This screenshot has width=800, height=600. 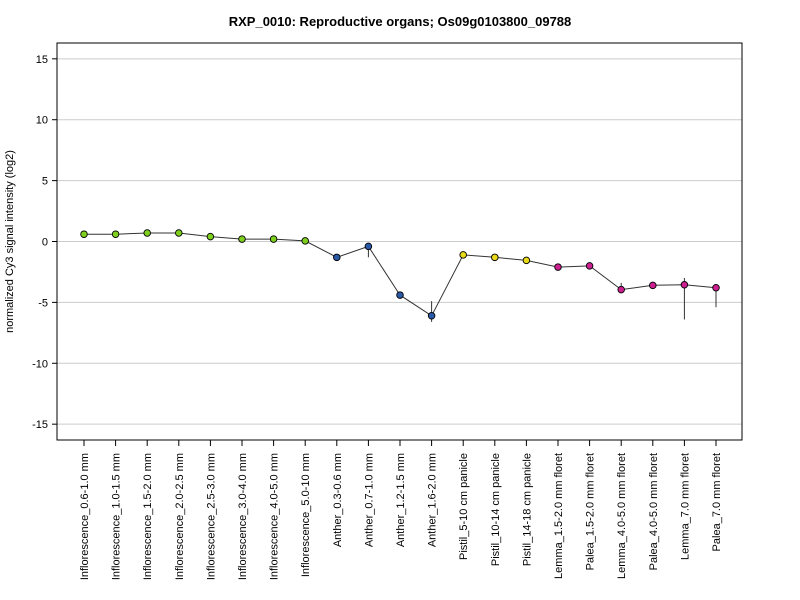 I want to click on x-tick-label: Pistil_10-14 cm panicle, so click(x=496, y=509).